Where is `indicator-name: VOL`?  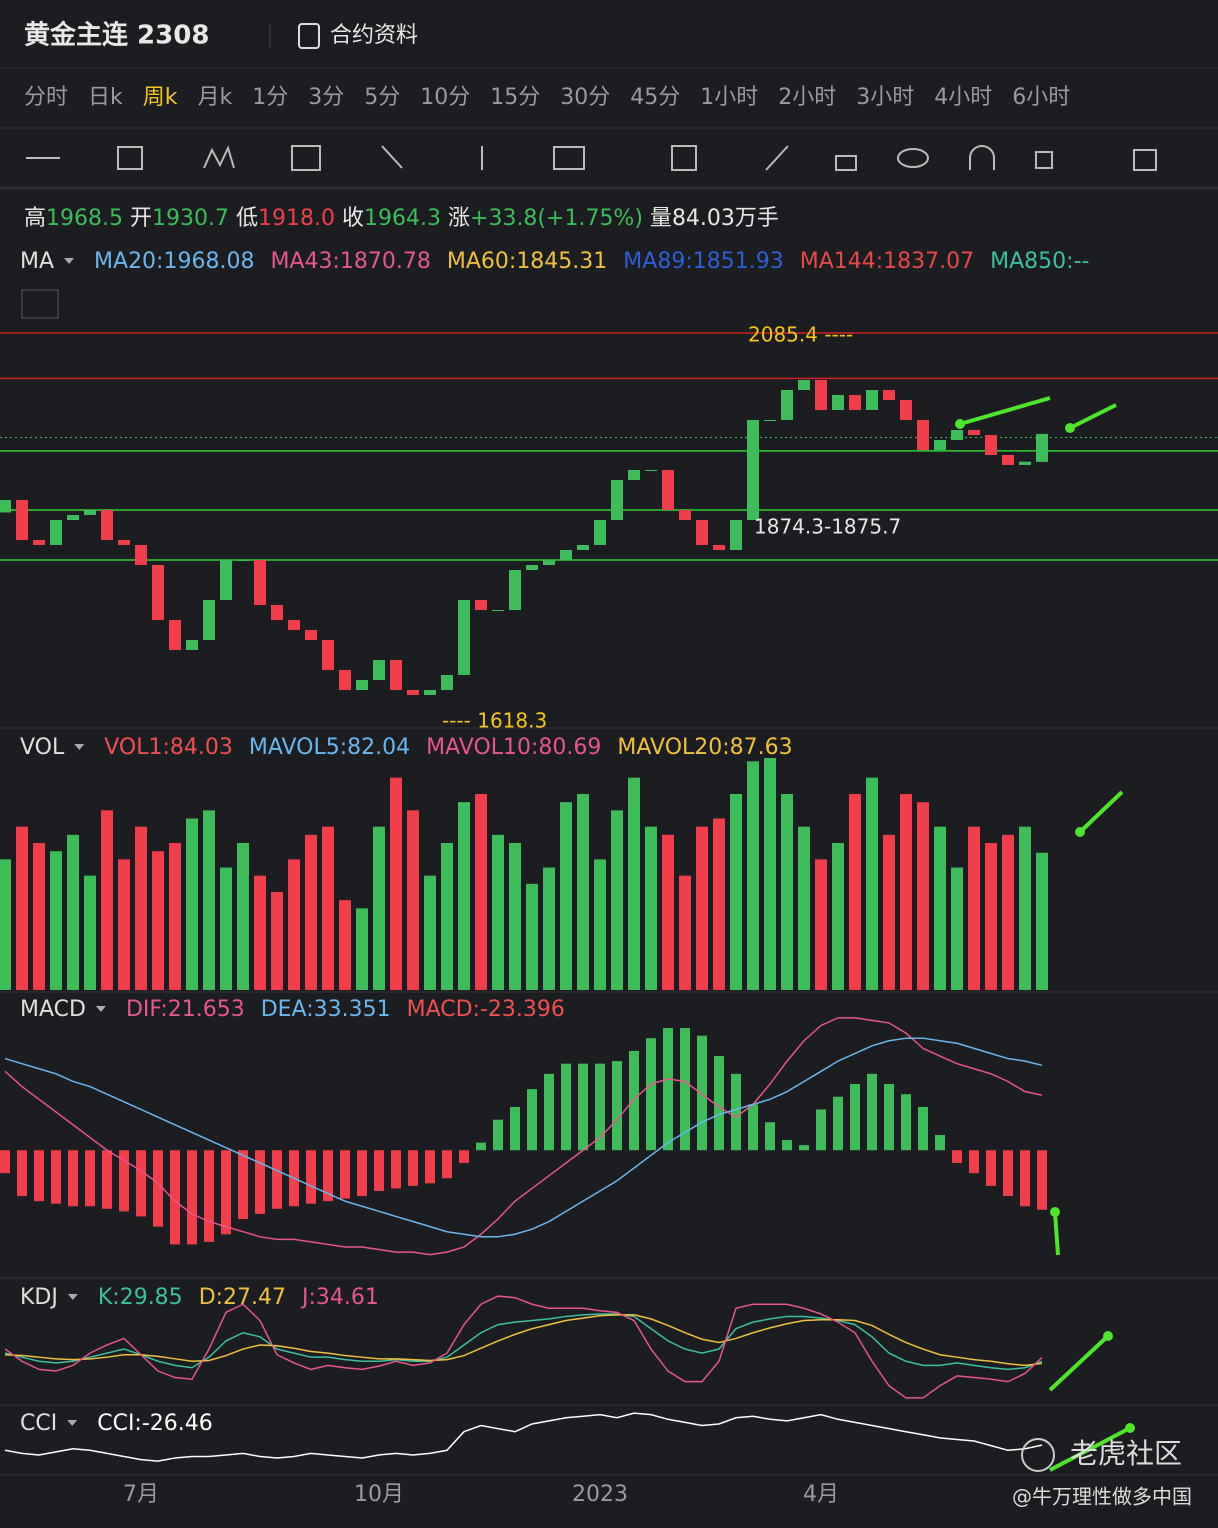 indicator-name: VOL is located at coordinates (42, 747).